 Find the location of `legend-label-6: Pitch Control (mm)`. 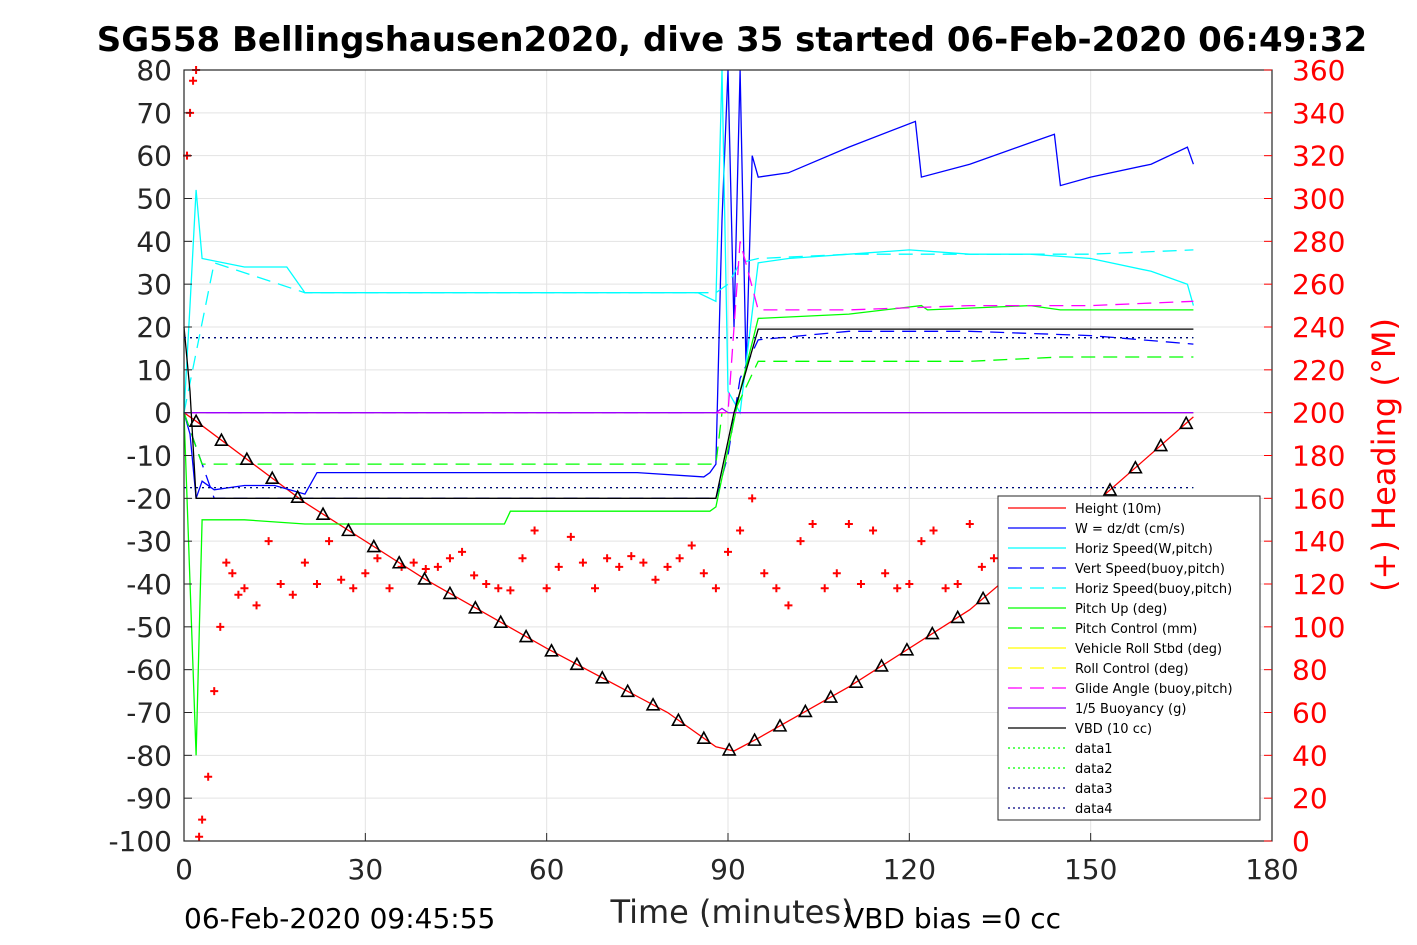

legend-label-6: Pitch Control (mm) is located at coordinates (1136, 629).